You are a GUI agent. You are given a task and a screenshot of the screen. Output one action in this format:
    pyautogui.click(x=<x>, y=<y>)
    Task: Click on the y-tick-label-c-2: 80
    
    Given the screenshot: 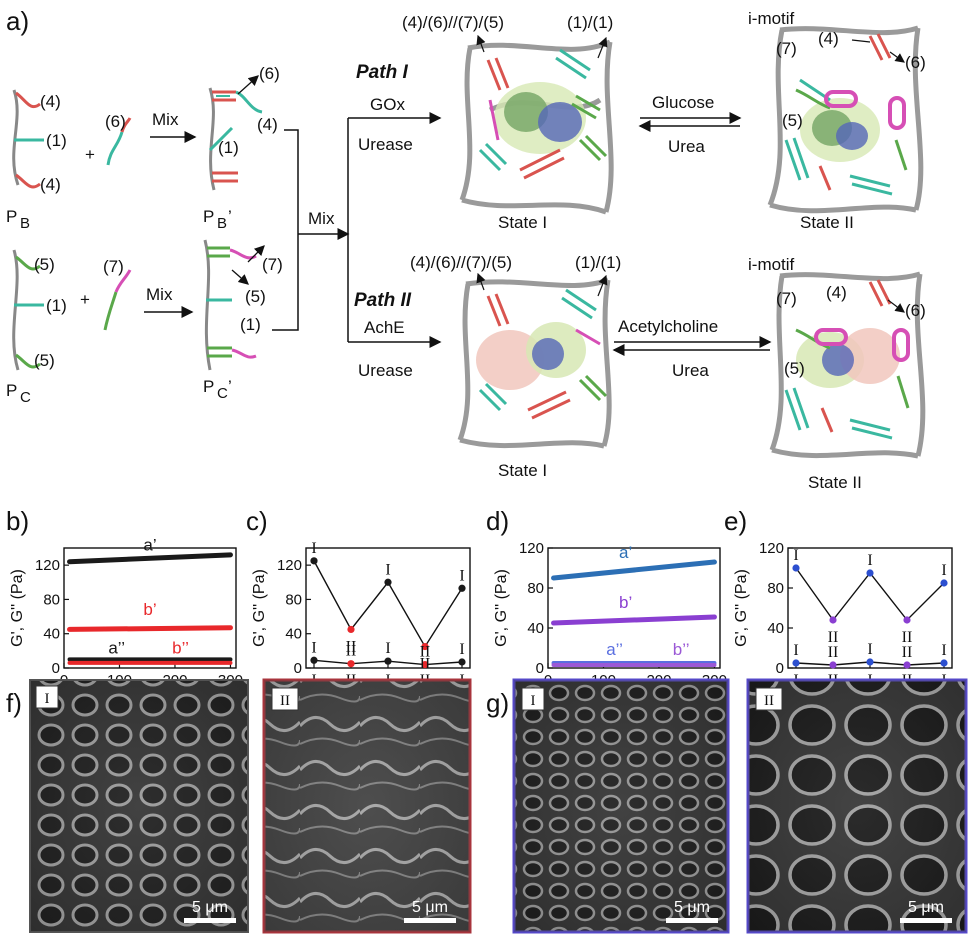 What is the action you would take?
    pyautogui.click(x=293, y=599)
    